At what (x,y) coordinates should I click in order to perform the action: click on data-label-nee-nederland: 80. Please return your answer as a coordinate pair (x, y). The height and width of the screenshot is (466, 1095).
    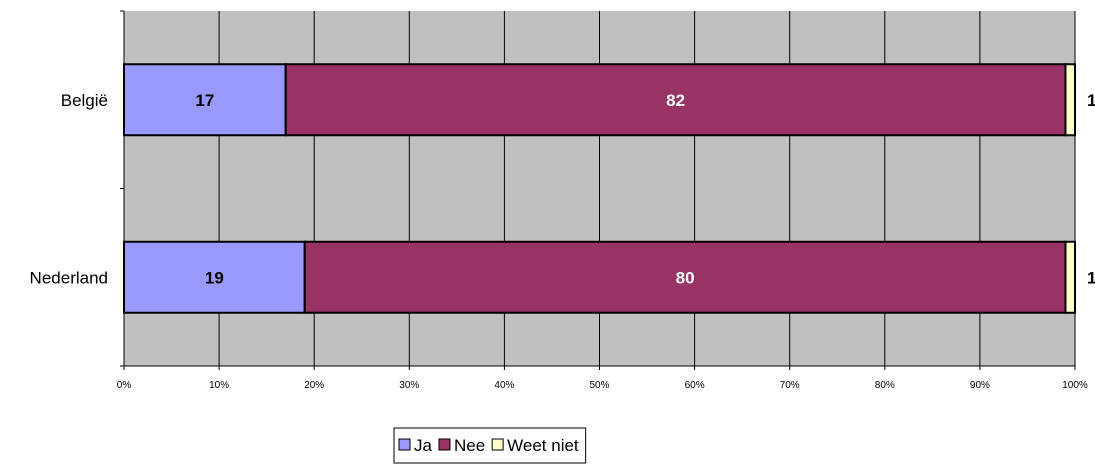
    Looking at the image, I should click on (685, 277).